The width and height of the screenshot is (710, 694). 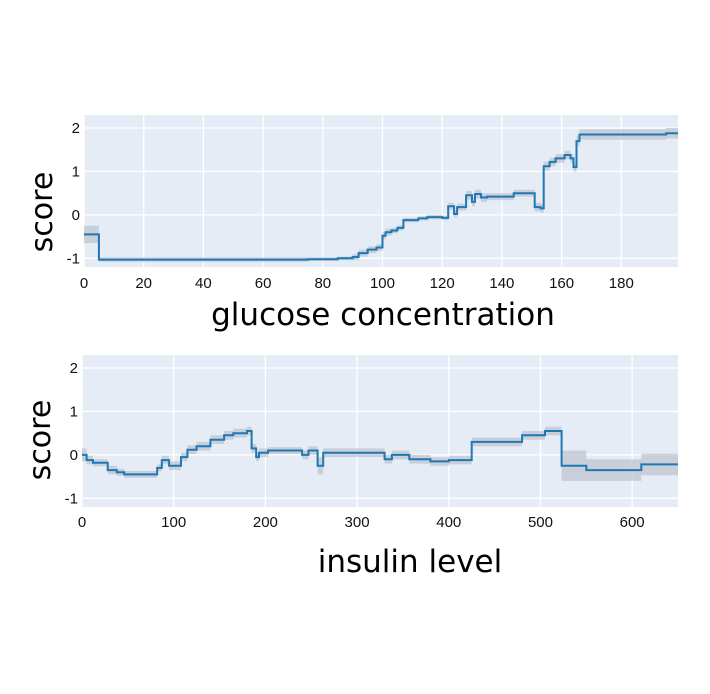 I want to click on chart2-x-tick-label: 200, so click(x=265, y=522).